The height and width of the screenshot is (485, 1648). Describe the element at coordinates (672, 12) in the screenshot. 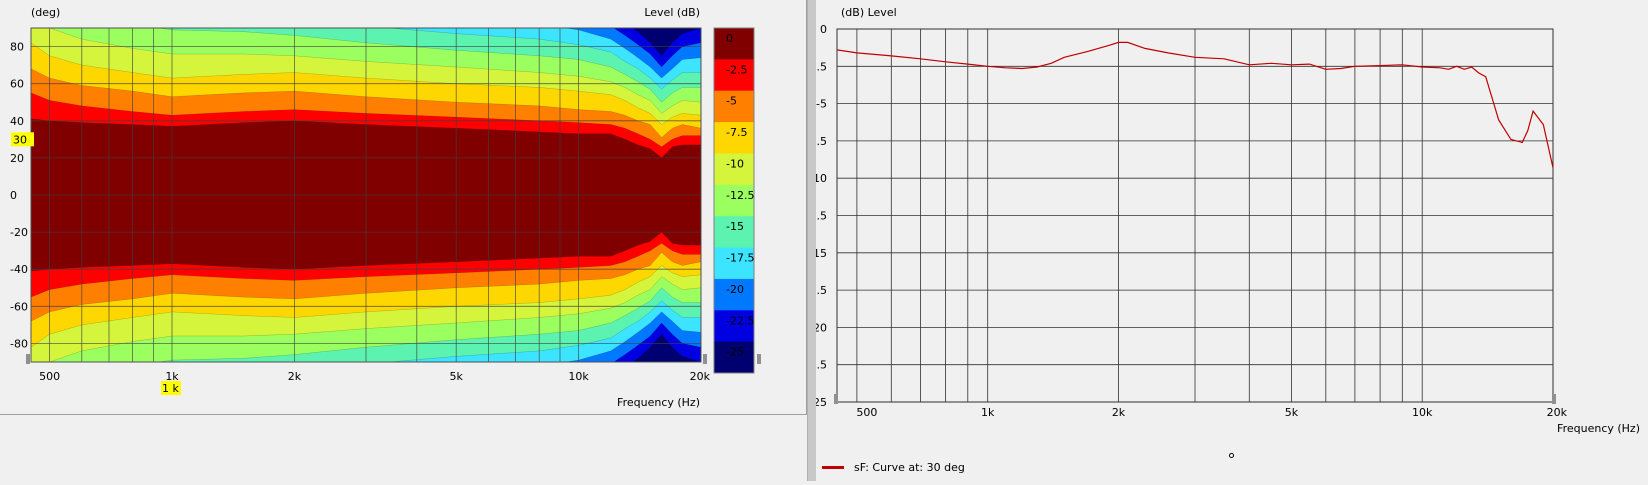

I see `colorbar-label: Level (dB)` at that location.